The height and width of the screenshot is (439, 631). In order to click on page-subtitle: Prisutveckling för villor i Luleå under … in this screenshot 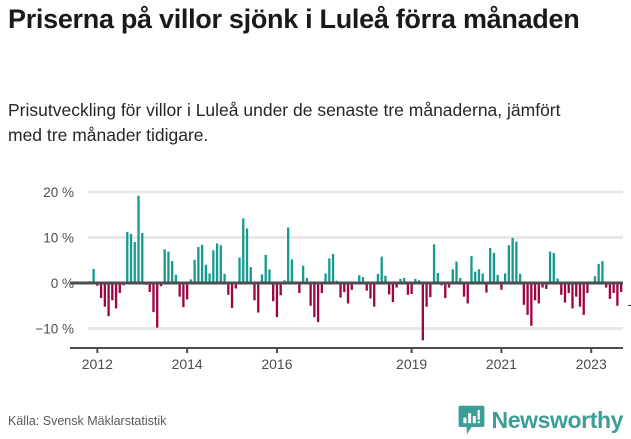, I will do `click(284, 122)`.